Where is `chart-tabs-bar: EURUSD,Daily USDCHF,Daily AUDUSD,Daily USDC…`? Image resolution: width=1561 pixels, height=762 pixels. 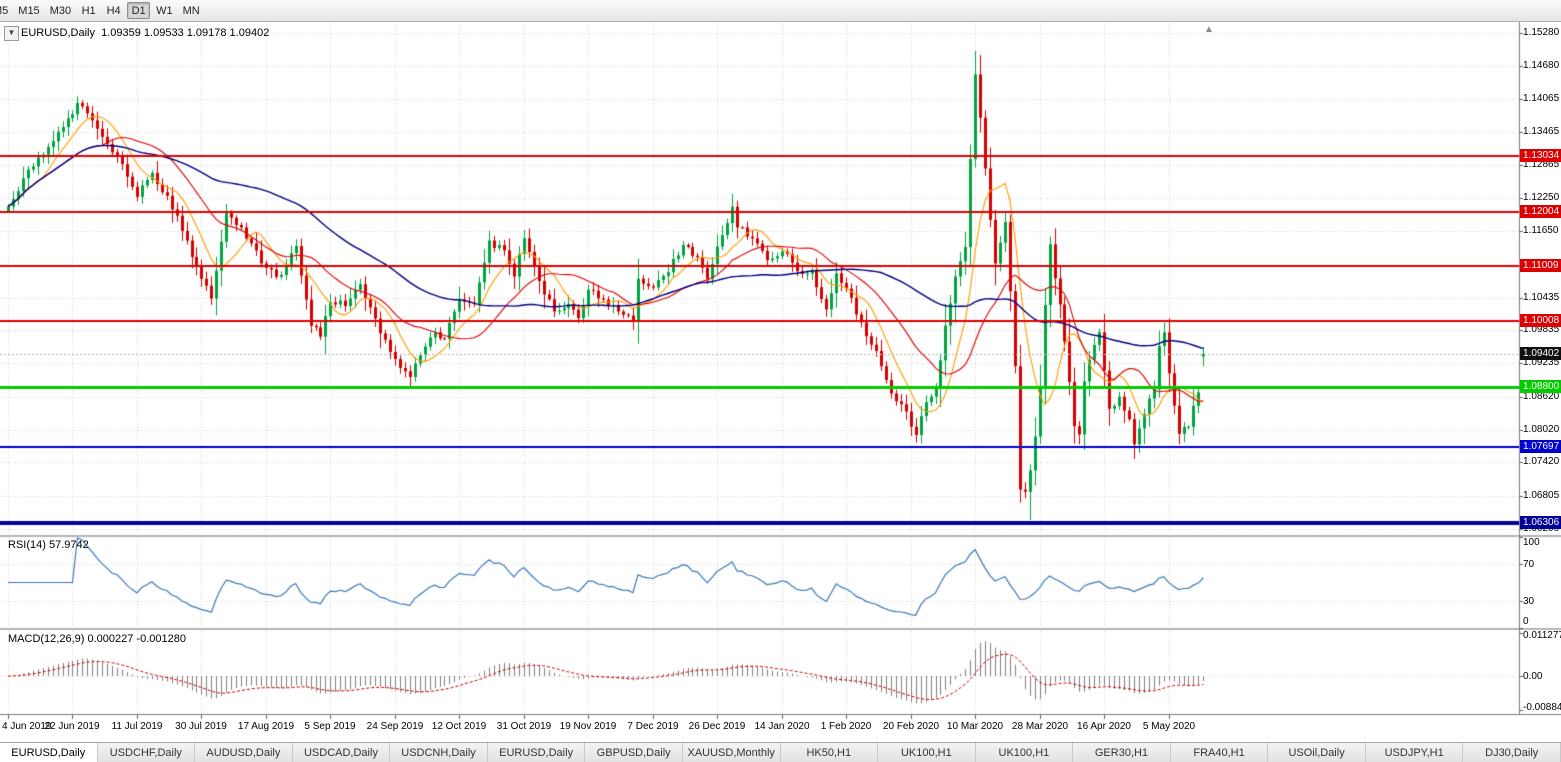 chart-tabs-bar: EURUSD,Daily USDCHF,Daily AUDUSD,Daily USDC… is located at coordinates (780, 752).